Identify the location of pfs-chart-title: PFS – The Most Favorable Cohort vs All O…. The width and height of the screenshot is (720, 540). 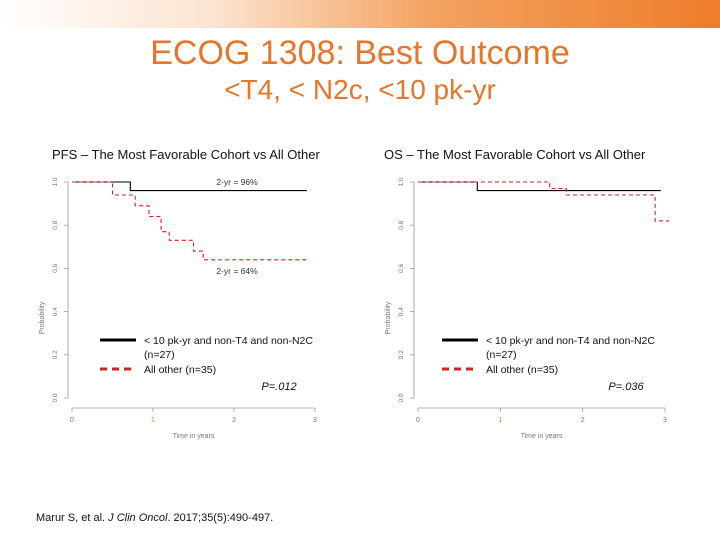
(186, 154).